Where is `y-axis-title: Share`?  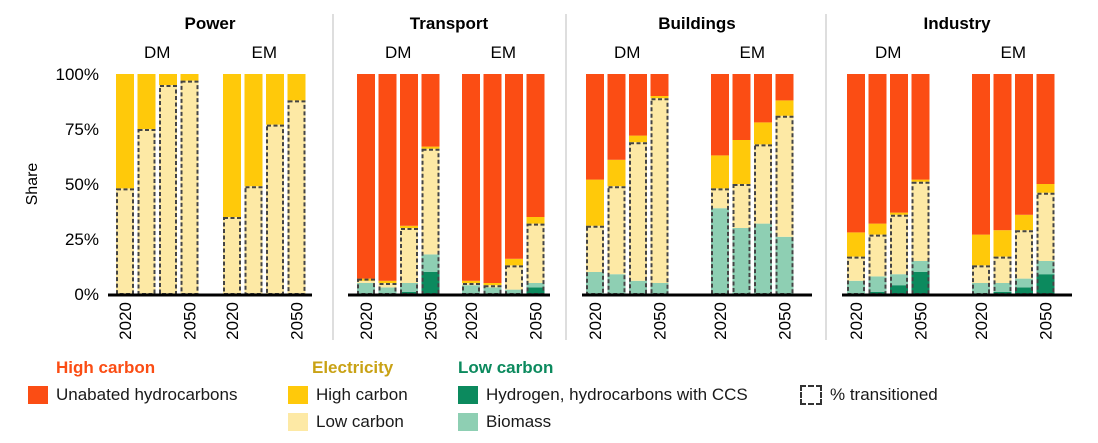 y-axis-title: Share is located at coordinates (32, 184).